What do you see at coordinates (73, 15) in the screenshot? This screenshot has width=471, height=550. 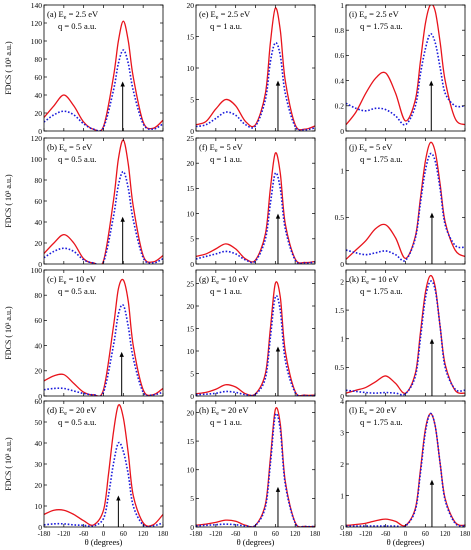 I see `panel-label: (a) Ee = 2.5 eV` at bounding box center [73, 15].